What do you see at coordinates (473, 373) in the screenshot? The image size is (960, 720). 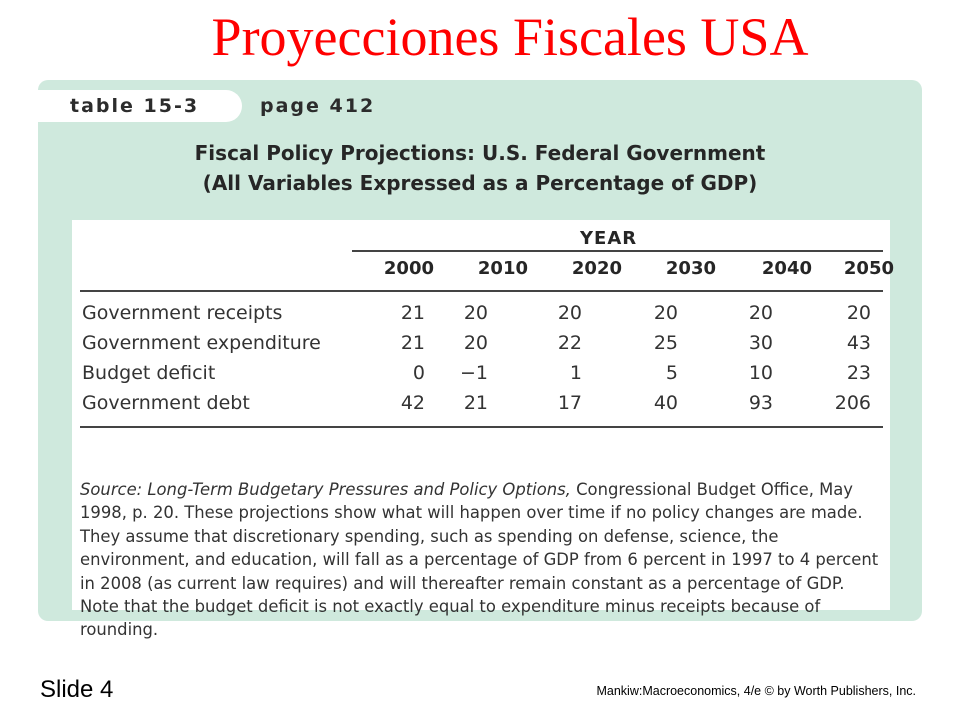 I see `table-cell: −1` at bounding box center [473, 373].